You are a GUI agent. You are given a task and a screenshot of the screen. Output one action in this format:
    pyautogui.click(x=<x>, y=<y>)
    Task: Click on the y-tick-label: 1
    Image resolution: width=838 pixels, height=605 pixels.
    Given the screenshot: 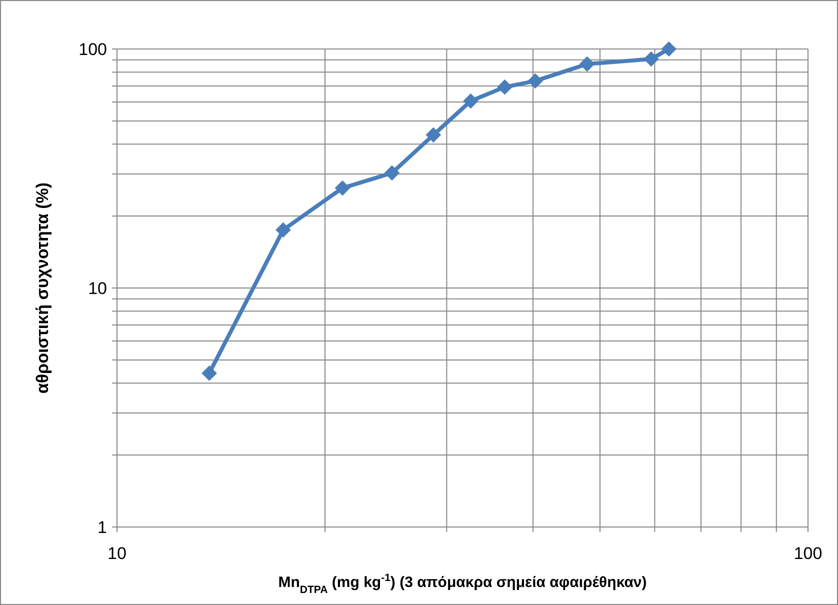 What is the action you would take?
    pyautogui.click(x=102, y=527)
    